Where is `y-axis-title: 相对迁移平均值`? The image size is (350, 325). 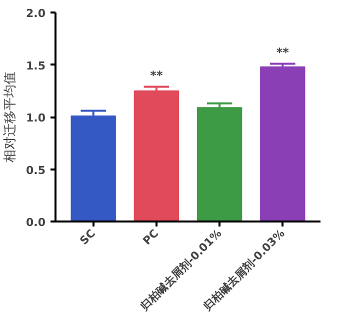 y-axis-title: 相对迁移平均值 is located at coordinates (10, 117).